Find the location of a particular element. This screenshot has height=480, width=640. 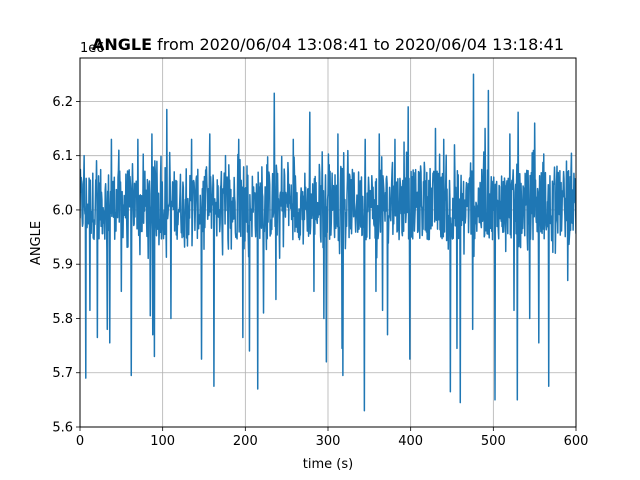

y-tick-label: 6.1 is located at coordinates (62, 156).